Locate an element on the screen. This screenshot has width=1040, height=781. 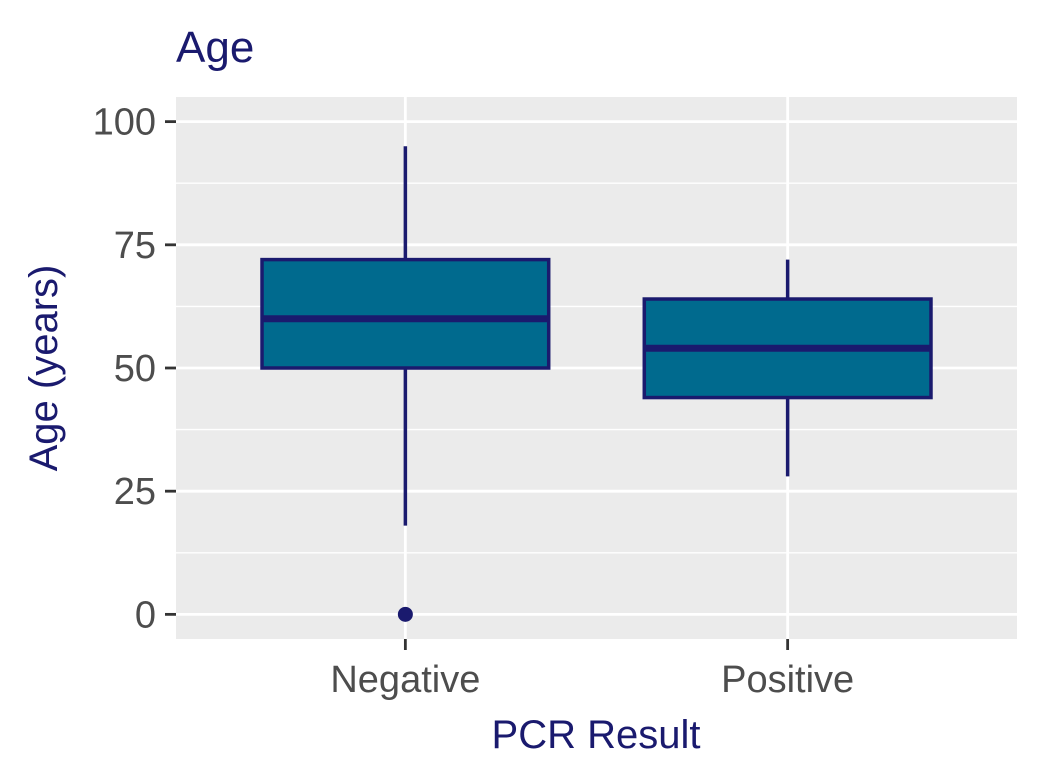
y-tick-label: 50 is located at coordinates (135, 369).